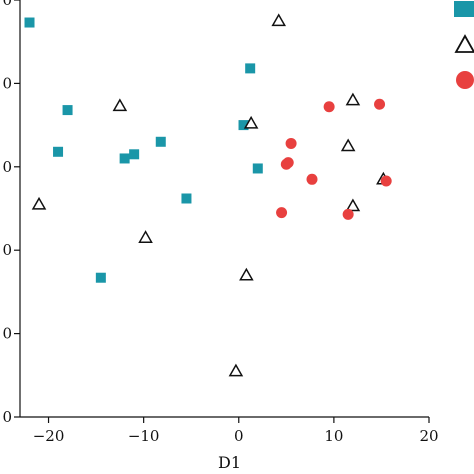 The image size is (474, 474). I want to click on legend-marker-triangle, so click(464, 43).